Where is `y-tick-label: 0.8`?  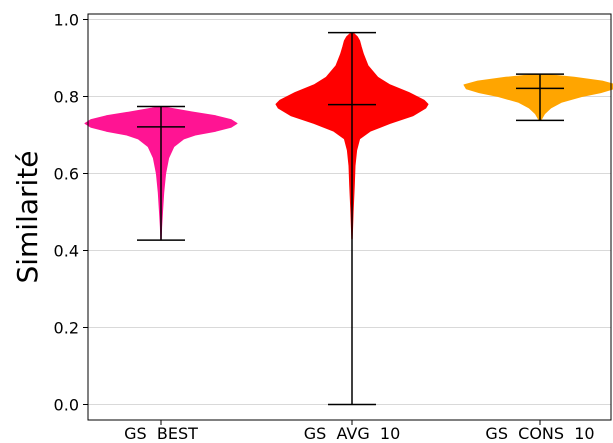
y-tick-label: 0.8 is located at coordinates (66, 97).